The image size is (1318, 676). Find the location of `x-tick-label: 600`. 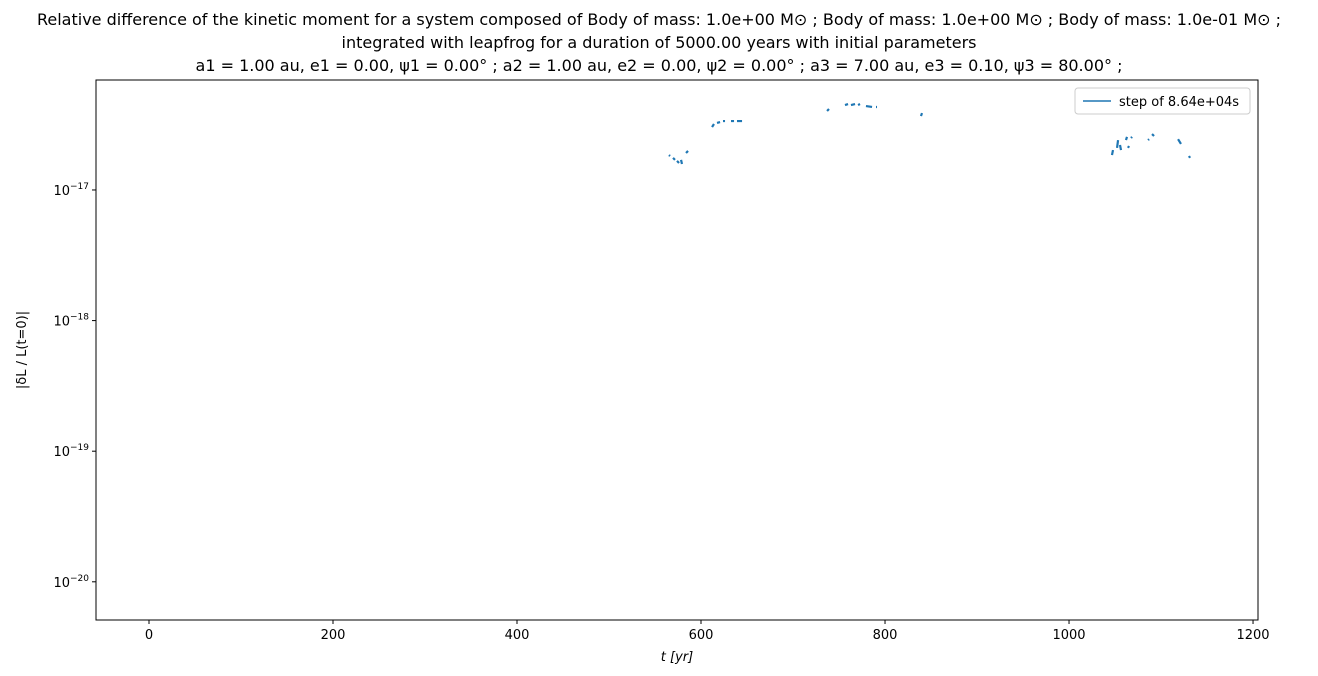

x-tick-label: 600 is located at coordinates (701, 635).